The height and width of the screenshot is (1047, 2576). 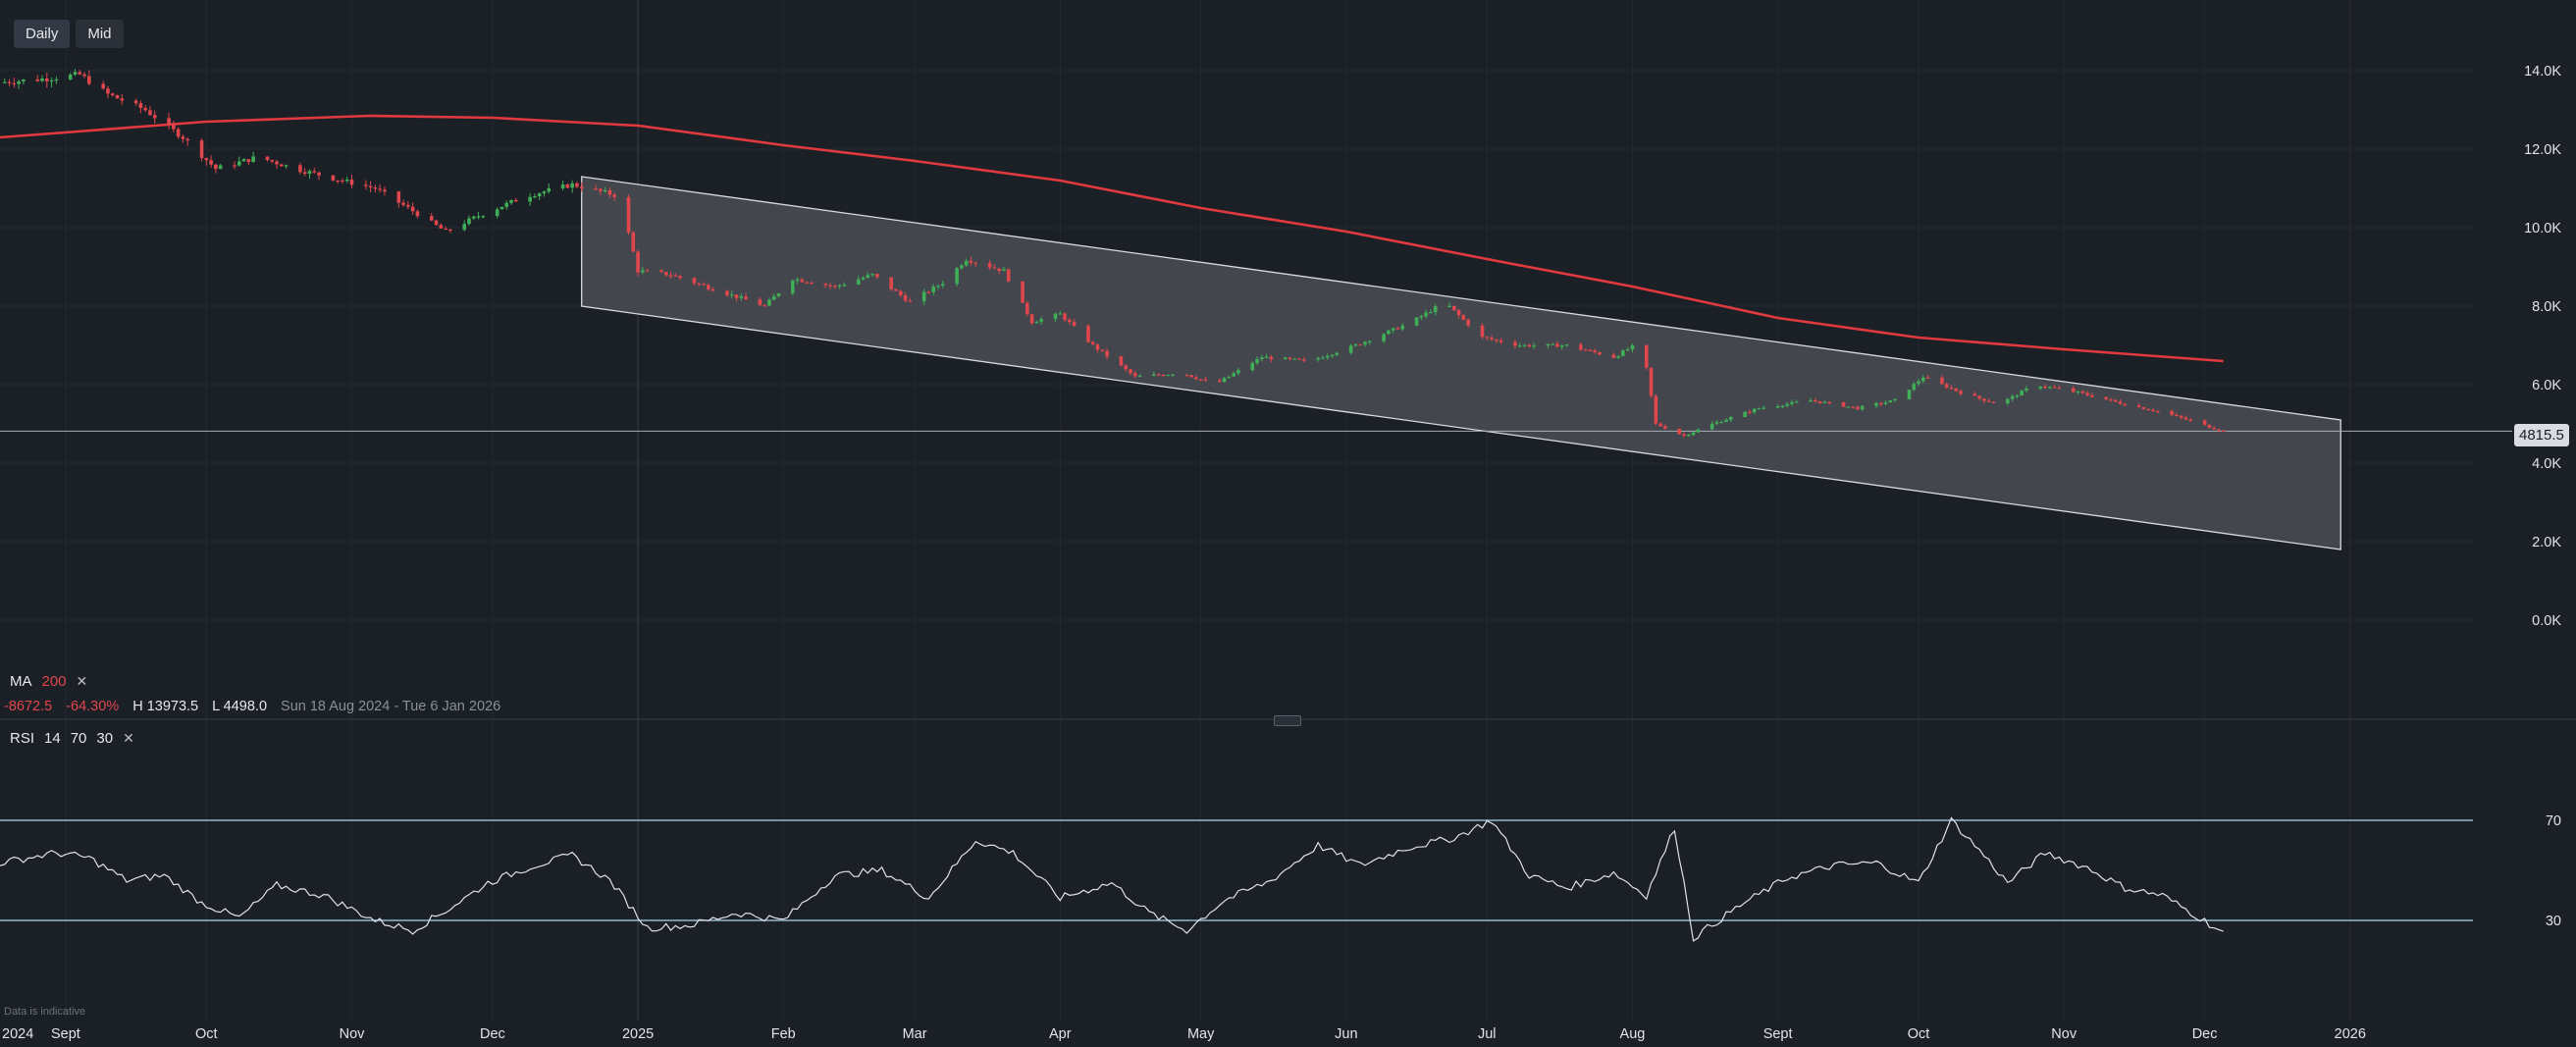 What do you see at coordinates (638, 1034) in the screenshot?
I see `time-tick-label: 2025` at bounding box center [638, 1034].